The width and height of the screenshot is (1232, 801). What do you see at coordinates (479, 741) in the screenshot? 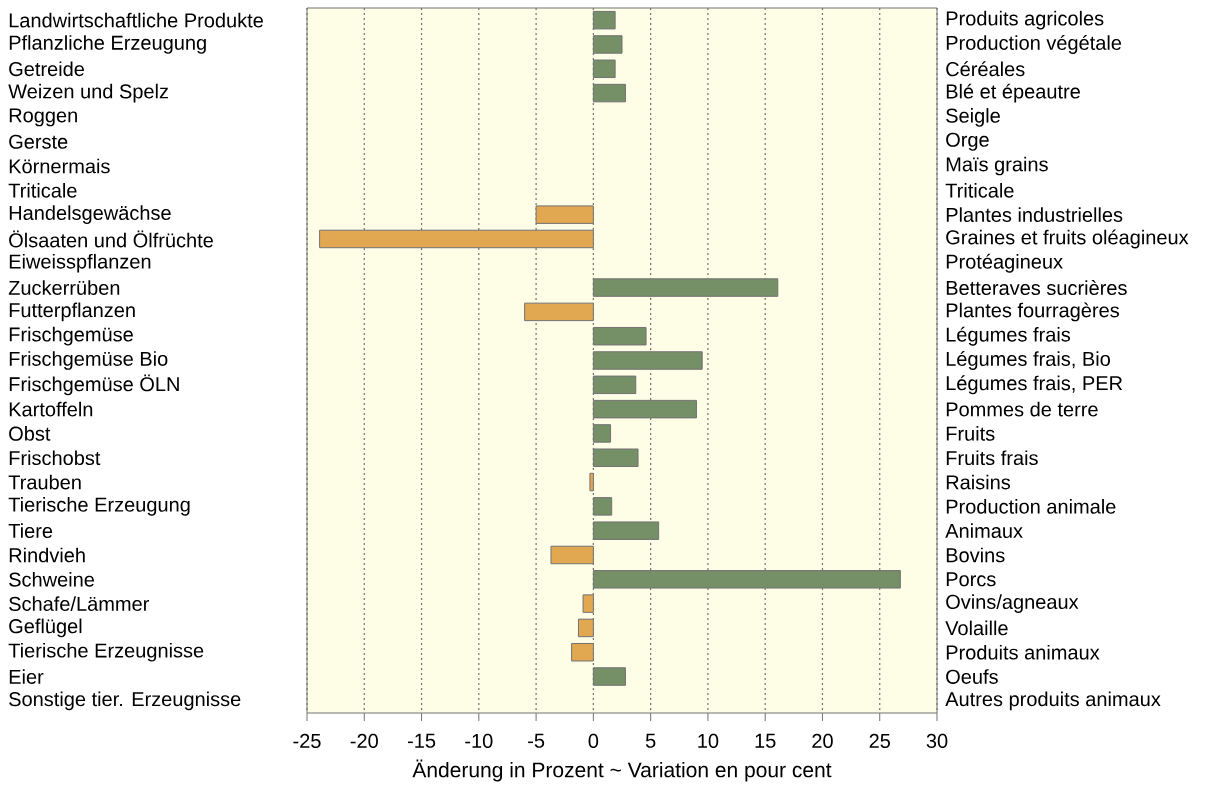
I see `x-tick-label: -10` at bounding box center [479, 741].